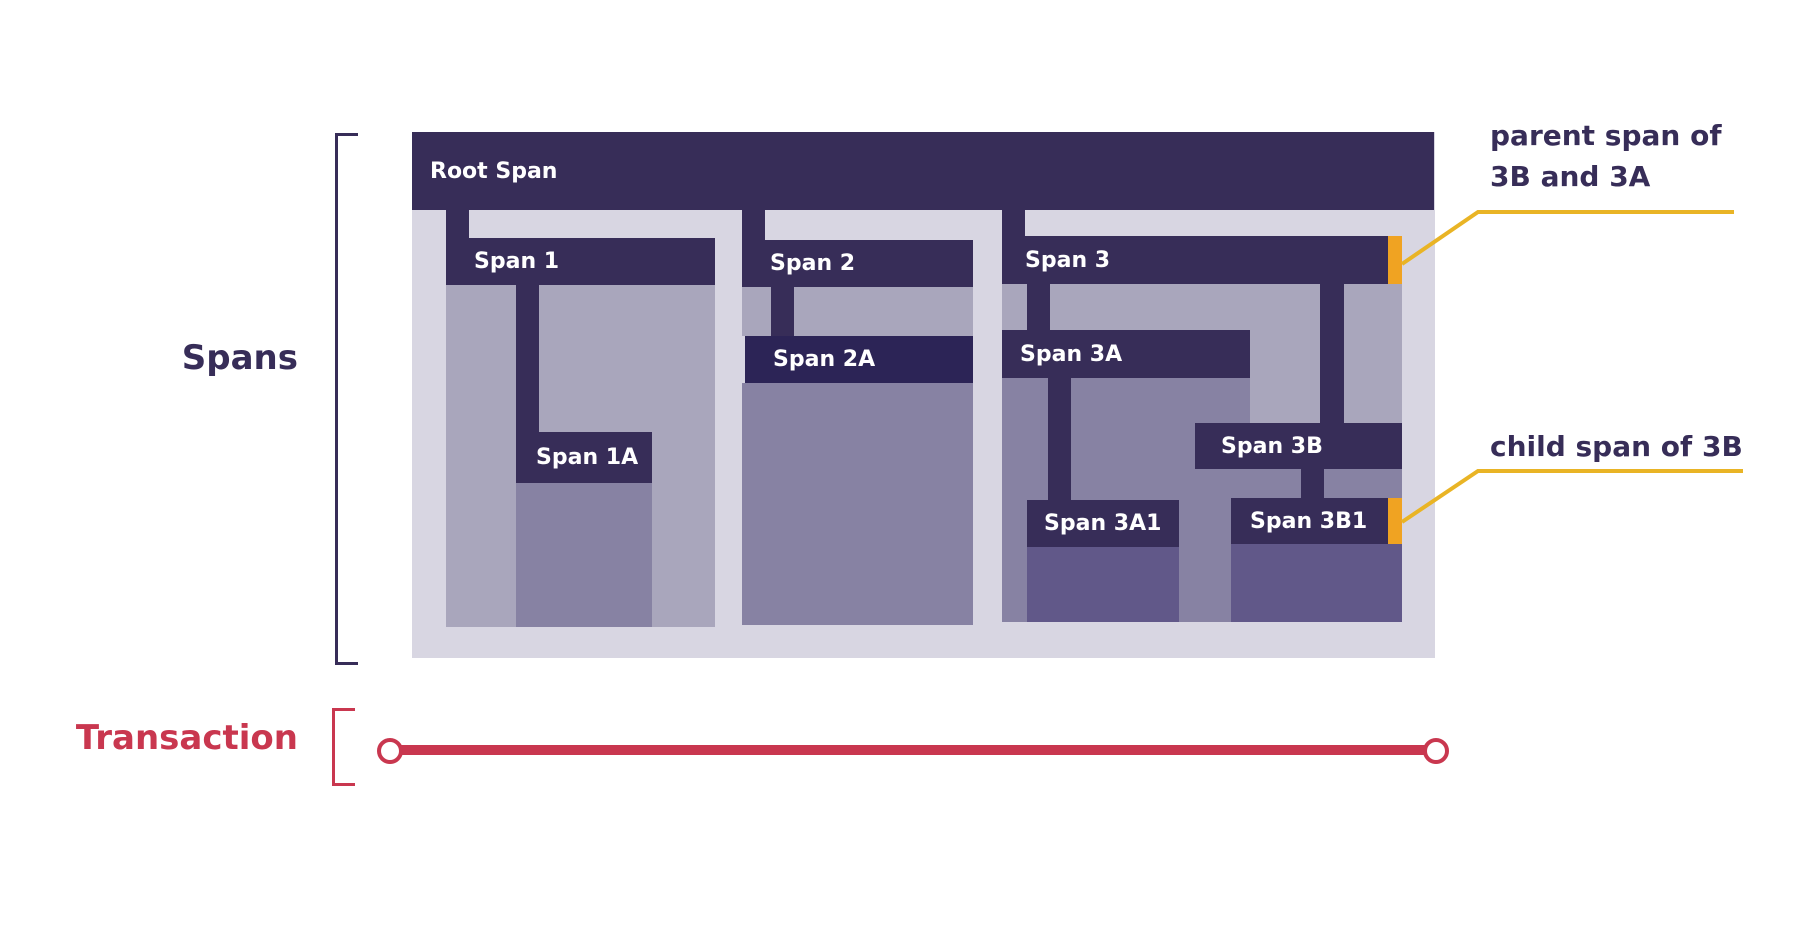  What do you see at coordinates (239, 358) in the screenshot?
I see `spans-label: Spans` at bounding box center [239, 358].